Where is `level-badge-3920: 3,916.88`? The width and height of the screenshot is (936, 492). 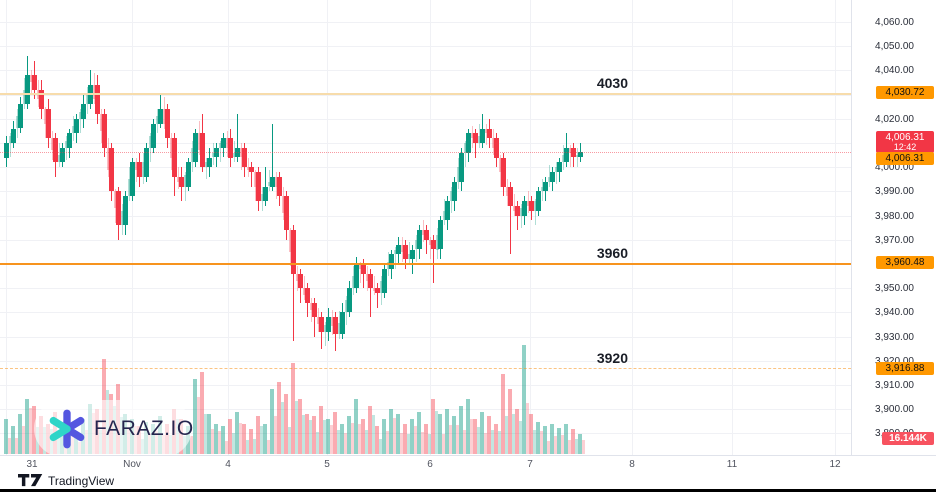
level-badge-3920: 3,916.88 is located at coordinates (905, 368).